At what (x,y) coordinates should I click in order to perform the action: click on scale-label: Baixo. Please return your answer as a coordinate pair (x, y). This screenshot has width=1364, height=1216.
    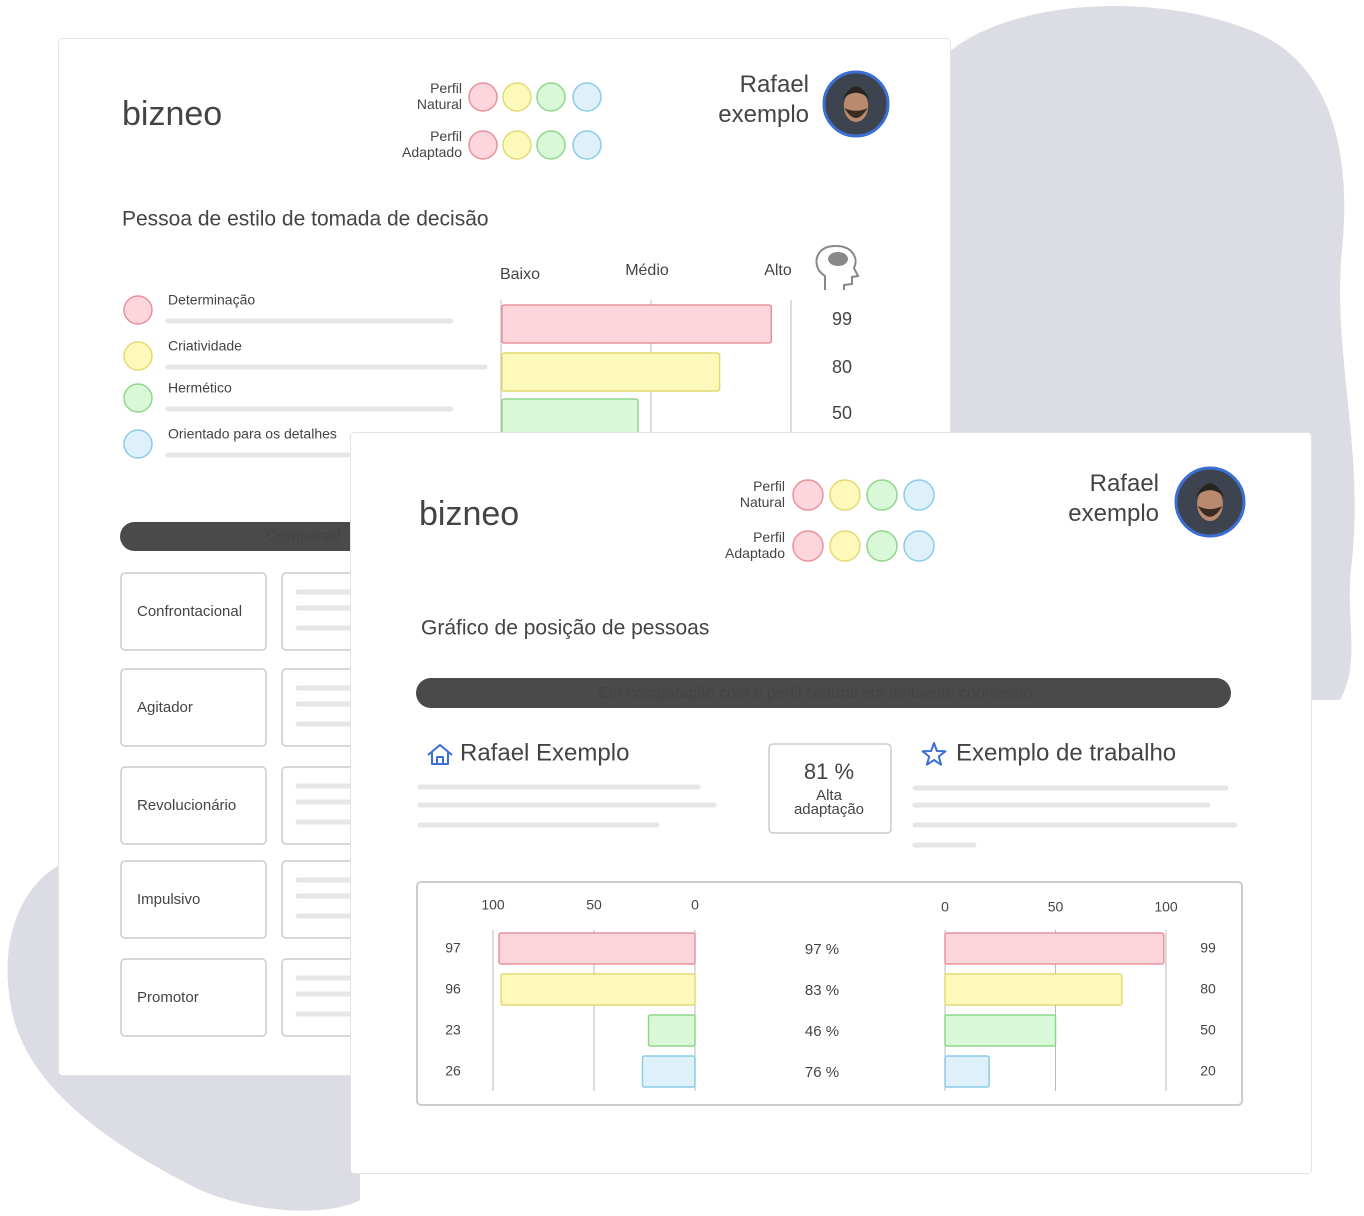
    Looking at the image, I should click on (520, 274).